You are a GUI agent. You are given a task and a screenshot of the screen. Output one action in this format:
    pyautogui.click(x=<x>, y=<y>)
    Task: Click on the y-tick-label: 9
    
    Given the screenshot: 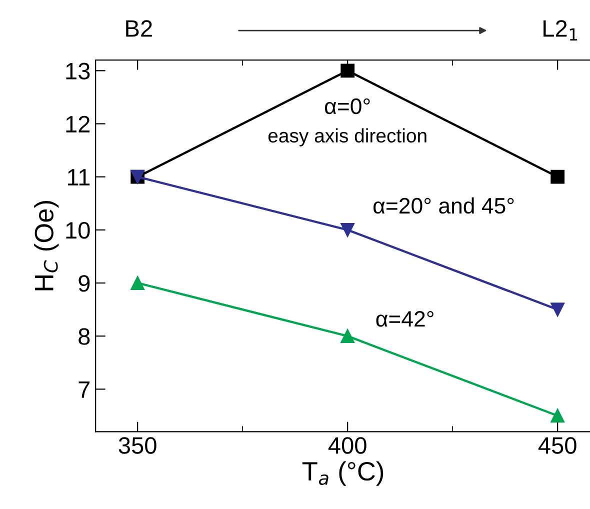 What is the action you would take?
    pyautogui.click(x=84, y=283)
    